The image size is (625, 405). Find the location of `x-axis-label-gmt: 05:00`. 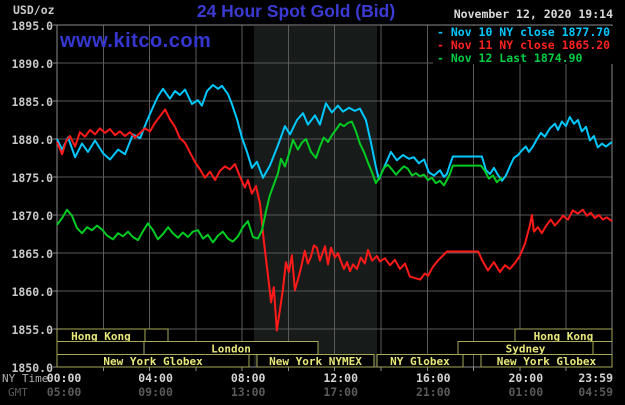

x-axis-label-gmt: 05:00 is located at coordinates (64, 392).